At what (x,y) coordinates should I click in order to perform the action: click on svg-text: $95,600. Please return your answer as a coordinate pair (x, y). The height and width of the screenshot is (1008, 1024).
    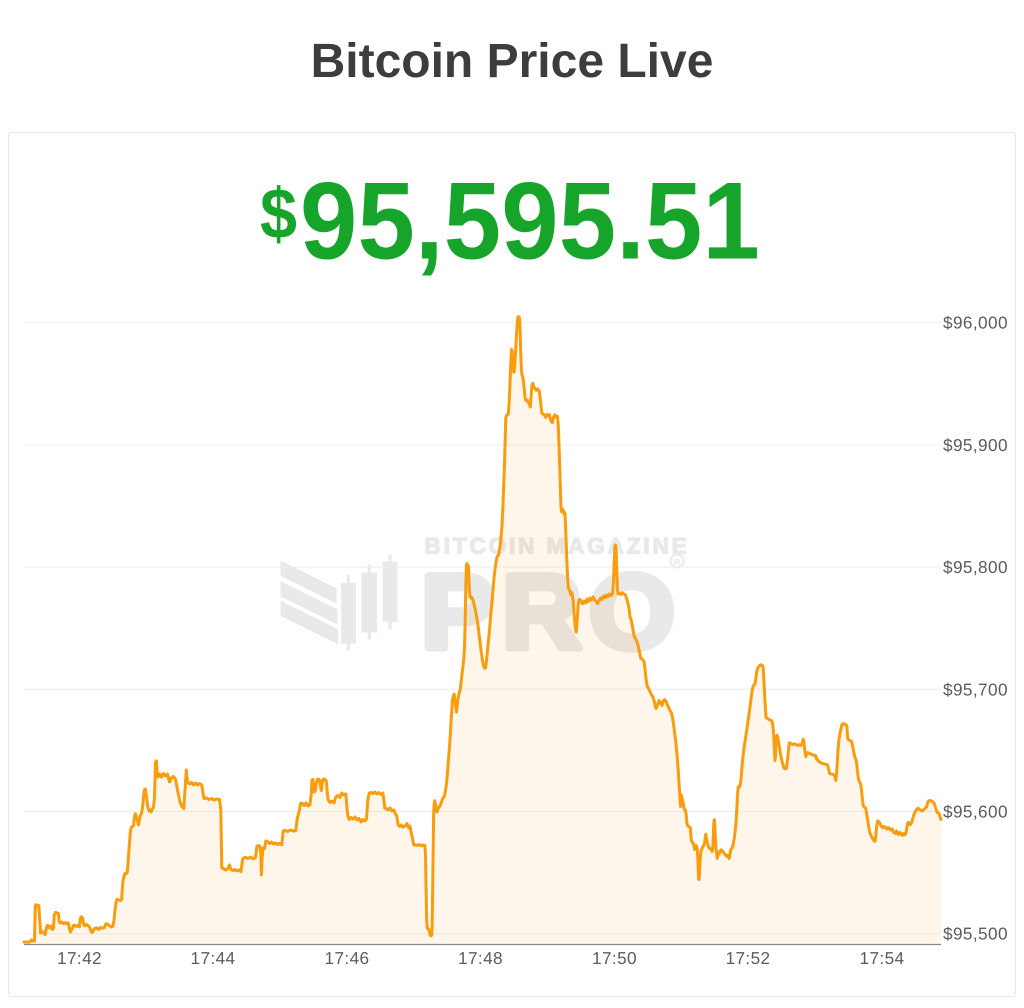
    Looking at the image, I should click on (975, 812).